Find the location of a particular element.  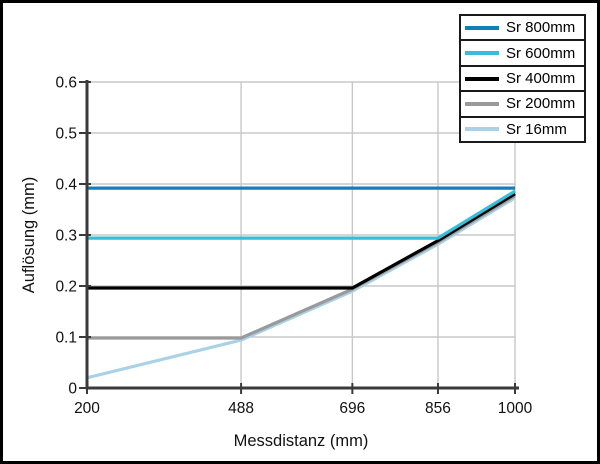

x-tick-label: 696 is located at coordinates (352, 408).